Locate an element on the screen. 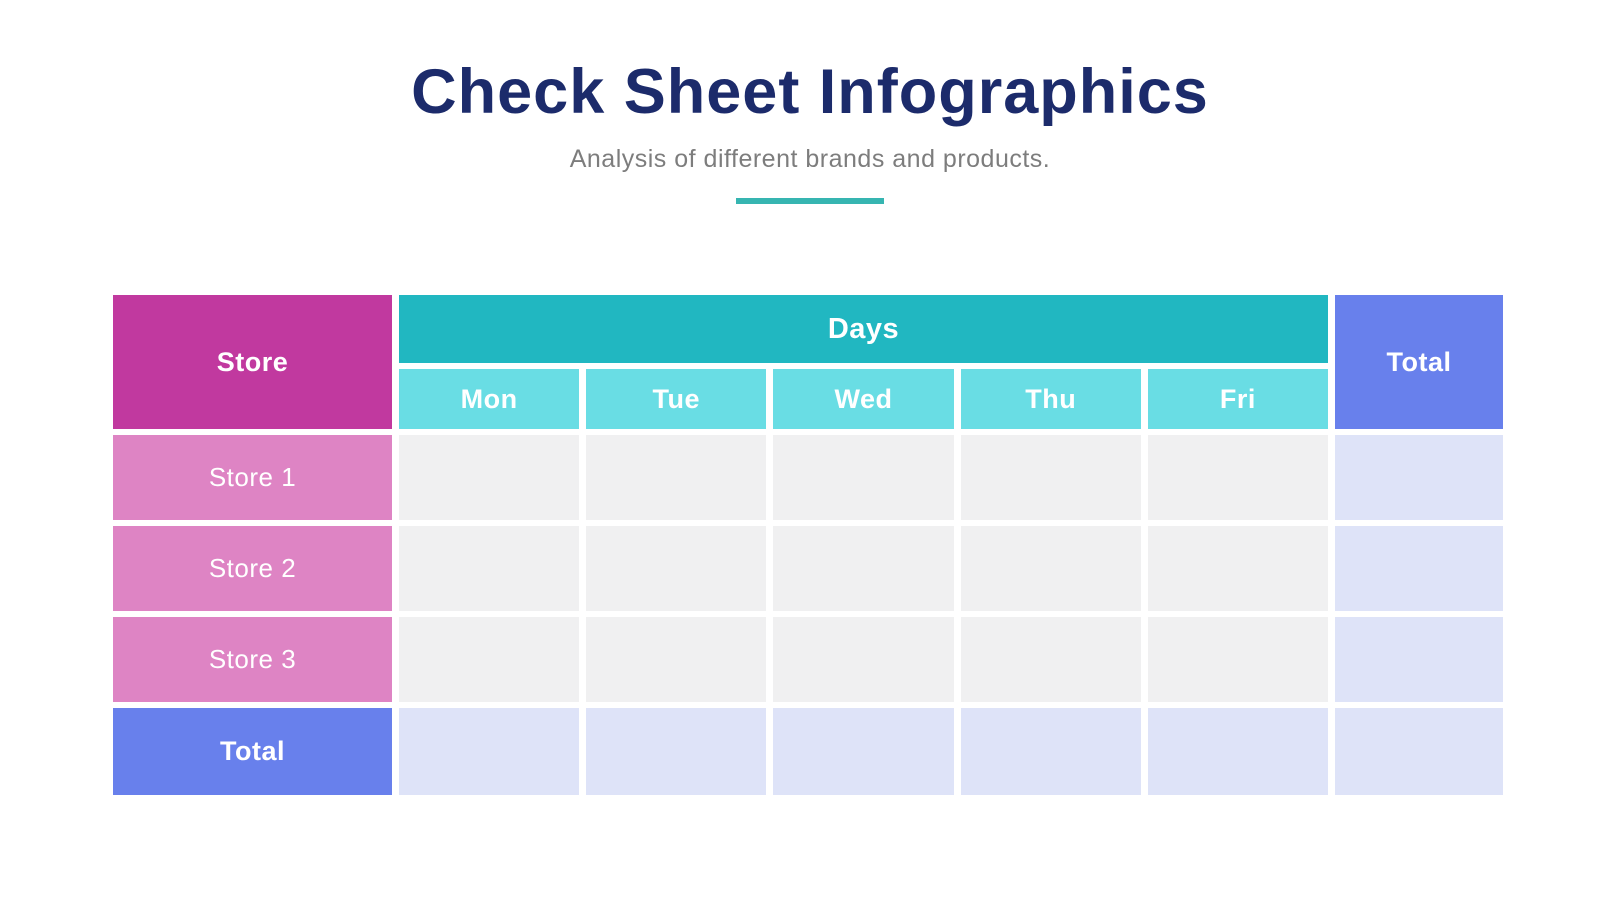 The height and width of the screenshot is (911, 1620). day-header-fri: Fri is located at coordinates (1237, 399).